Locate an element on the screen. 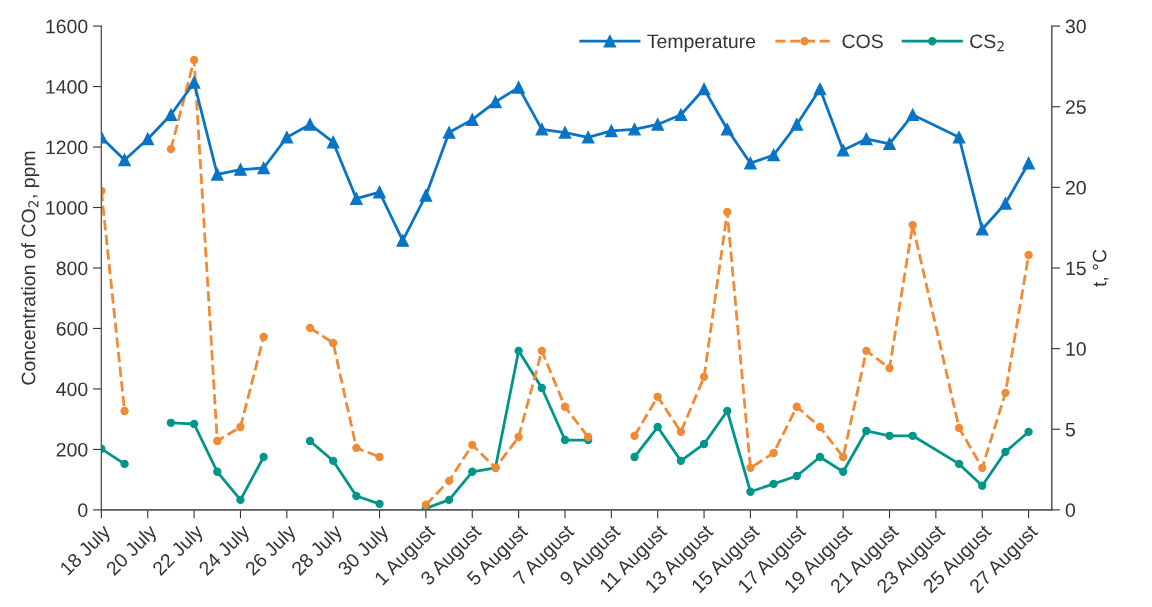 The width and height of the screenshot is (1152, 607). y2-tick-label: 10 is located at coordinates (1076, 349).